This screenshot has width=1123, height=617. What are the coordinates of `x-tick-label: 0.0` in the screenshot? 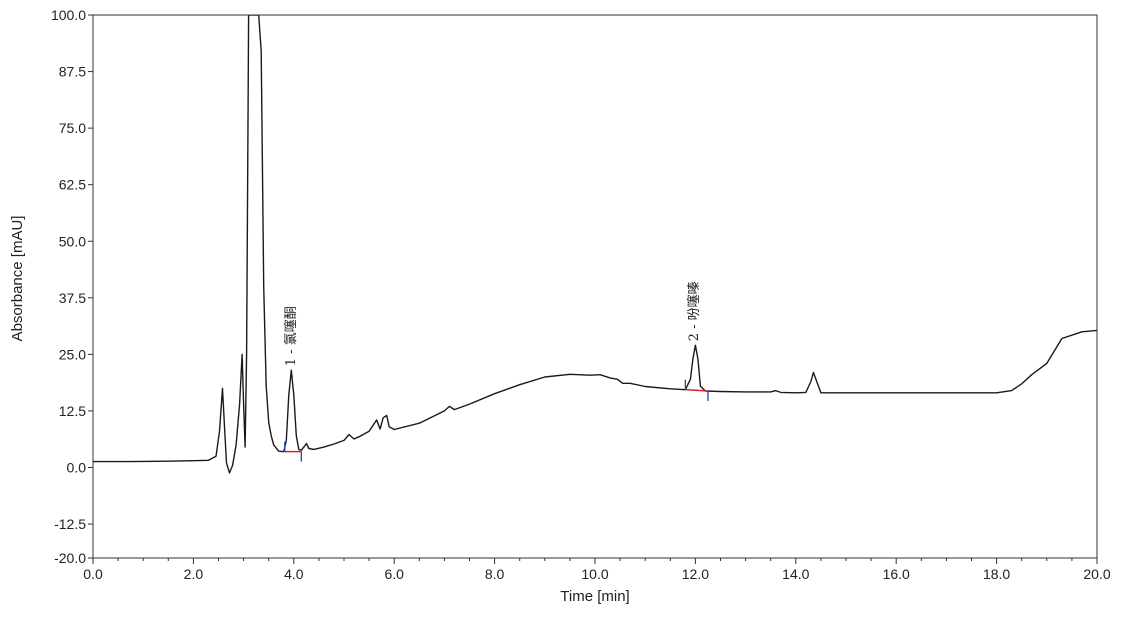 It's located at (93, 574).